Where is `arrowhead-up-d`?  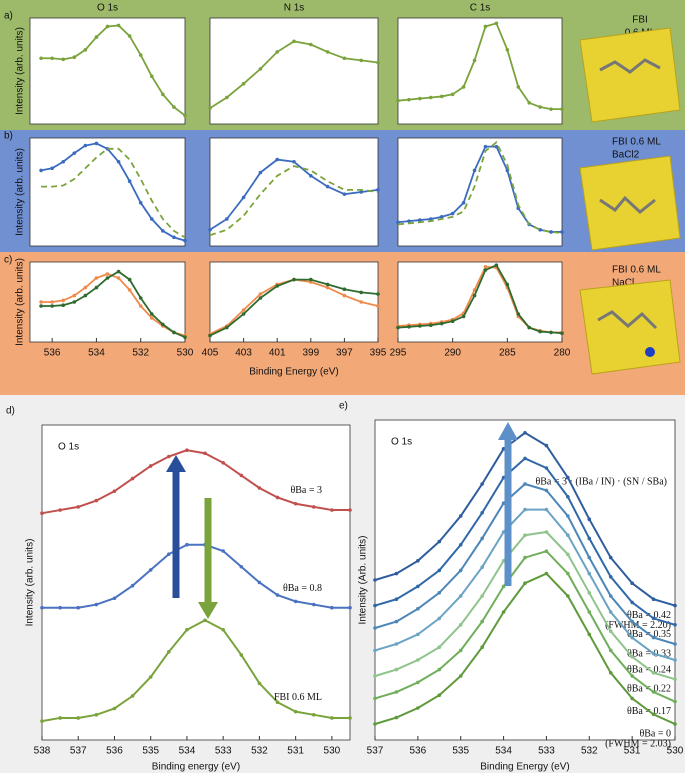 arrowhead-up-d is located at coordinates (176, 463).